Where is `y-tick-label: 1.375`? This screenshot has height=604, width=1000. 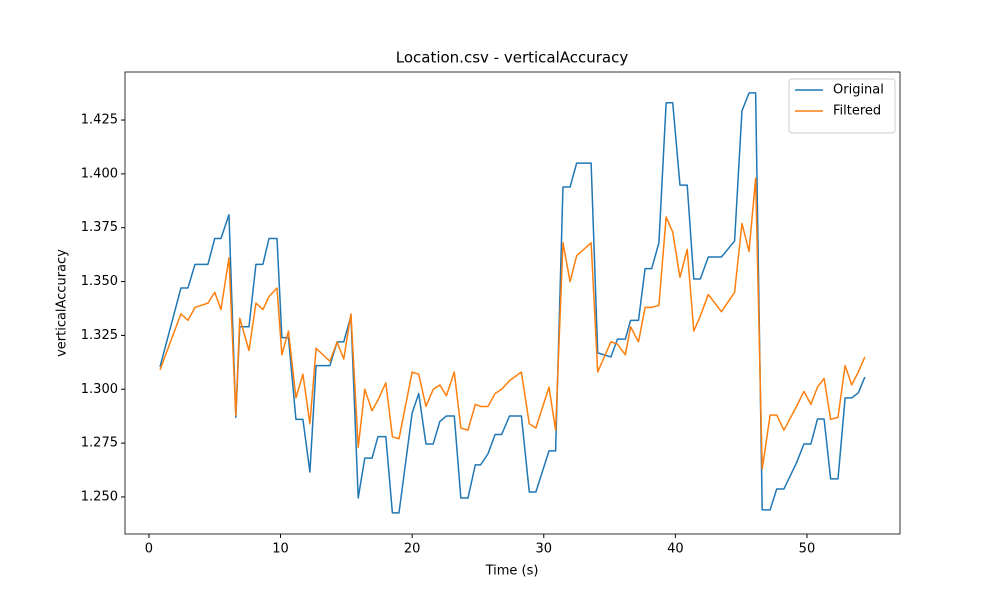 y-tick-label: 1.375 is located at coordinates (99, 227).